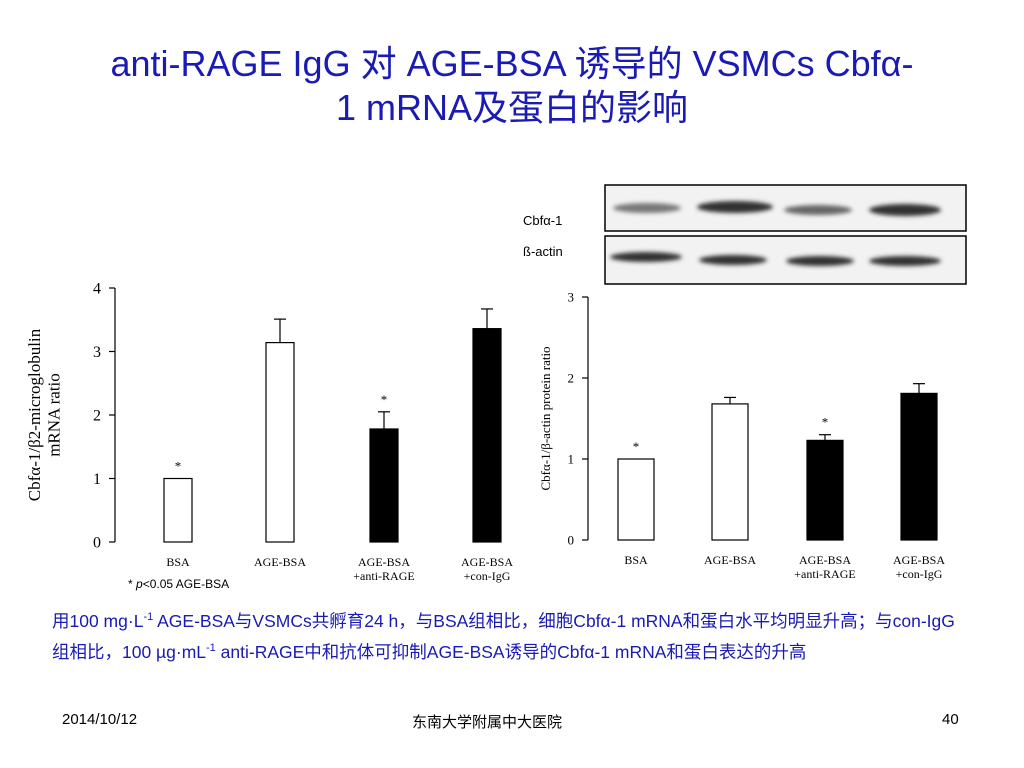 The image size is (1024, 768). I want to click on y-axis-label-line-1: Cbfα-1/β-actin protein ratio, so click(545, 418).